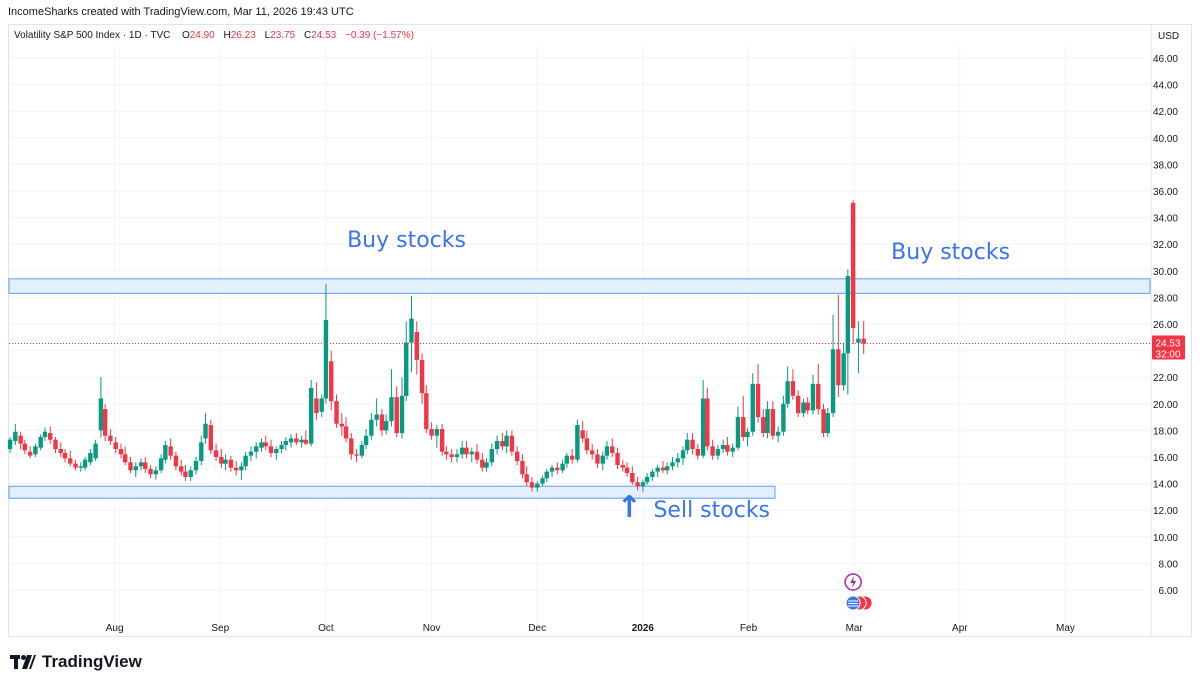 Image resolution: width=1200 pixels, height=687 pixels. I want to click on tradingview-logo: TradingView, so click(76, 662).